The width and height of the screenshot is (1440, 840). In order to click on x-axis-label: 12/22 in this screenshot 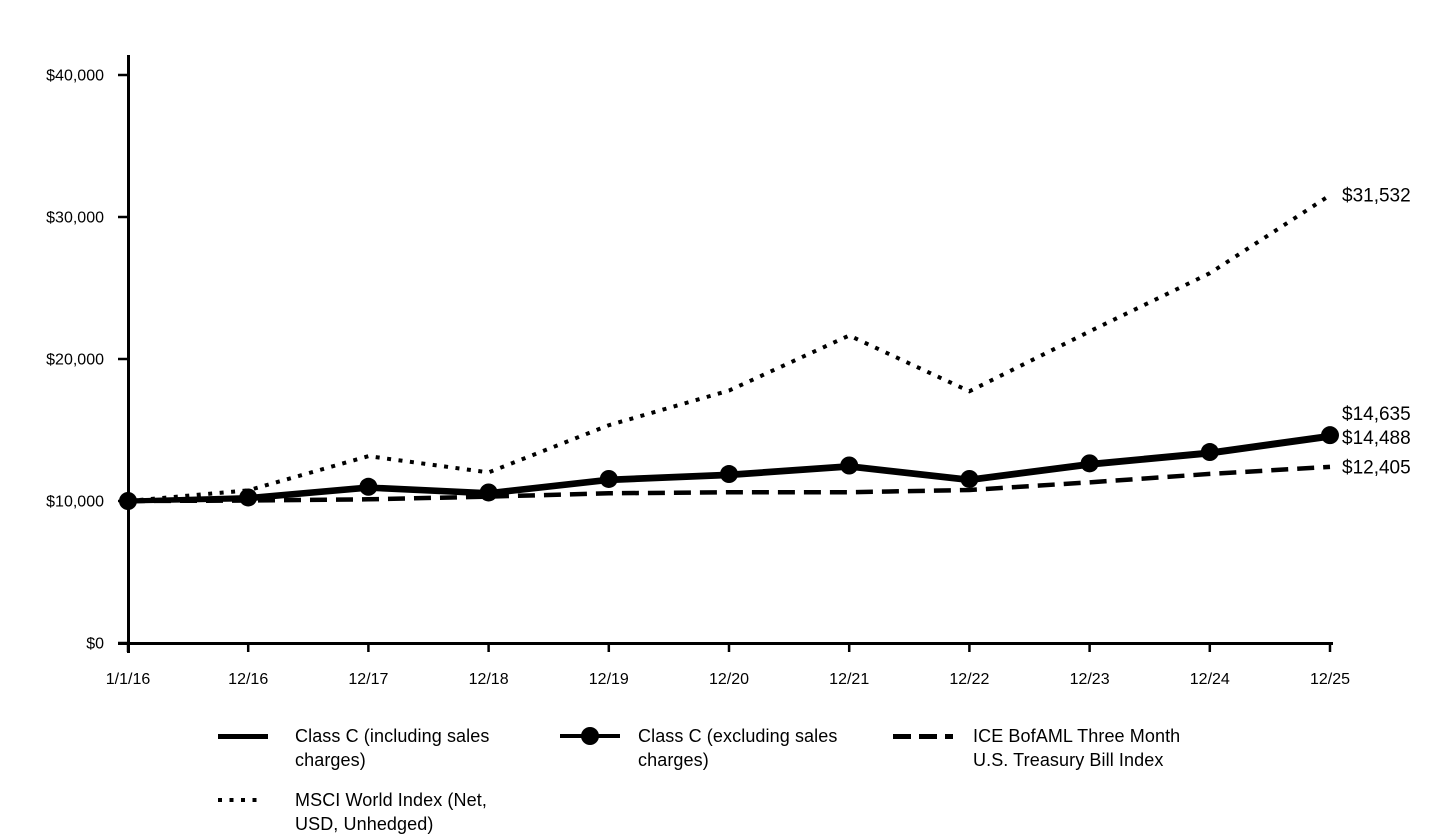, I will do `click(969, 679)`.